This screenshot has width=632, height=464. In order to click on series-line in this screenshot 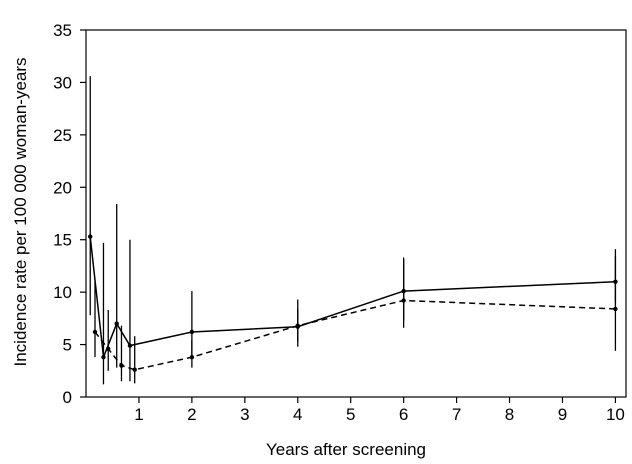, I will do `click(355, 335)`.